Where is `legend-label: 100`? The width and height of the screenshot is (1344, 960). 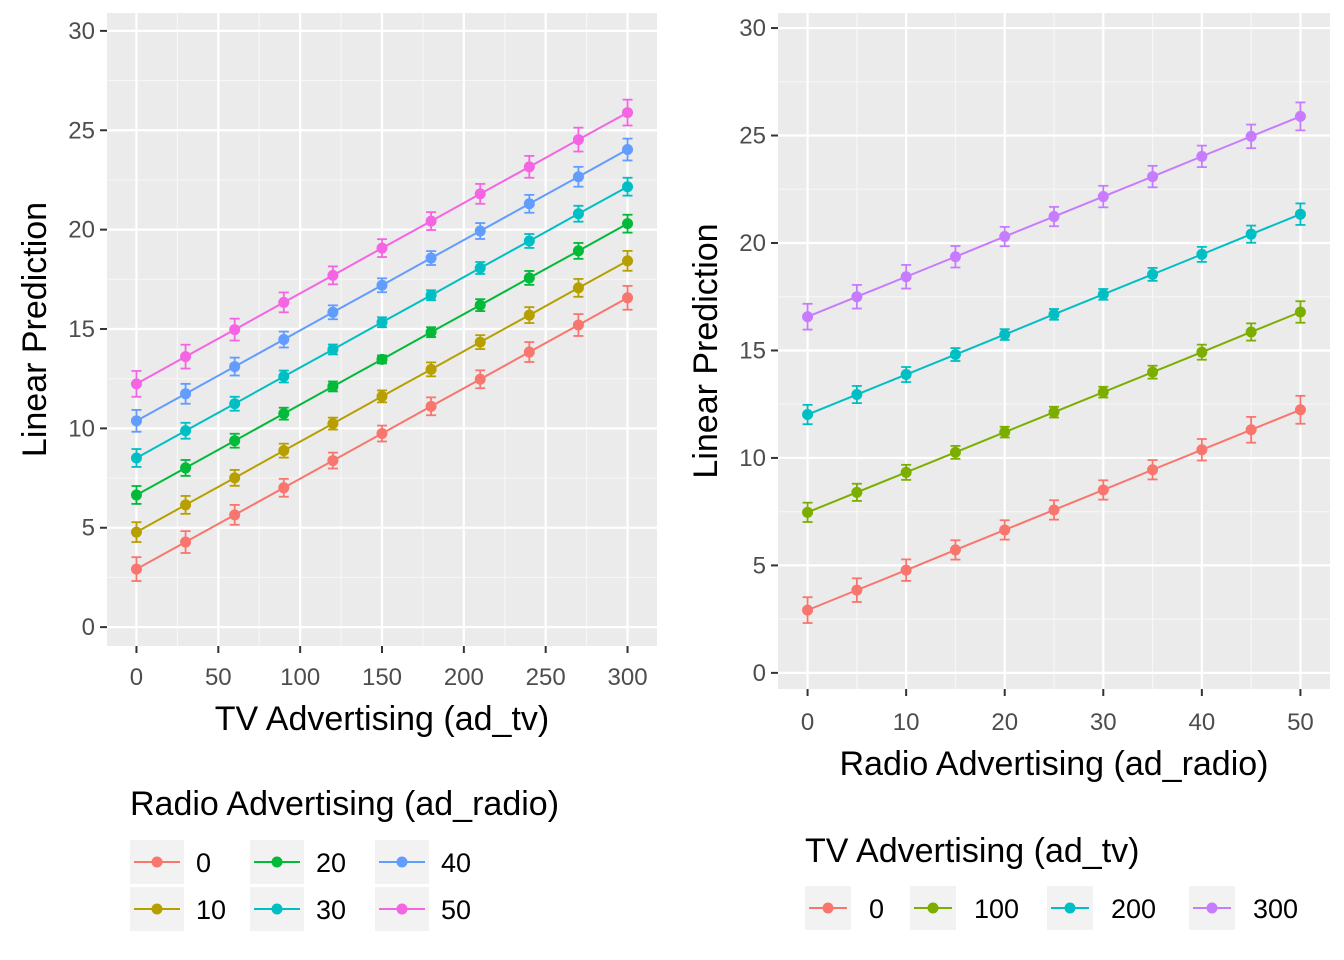
legend-label: 100 is located at coordinates (996, 909).